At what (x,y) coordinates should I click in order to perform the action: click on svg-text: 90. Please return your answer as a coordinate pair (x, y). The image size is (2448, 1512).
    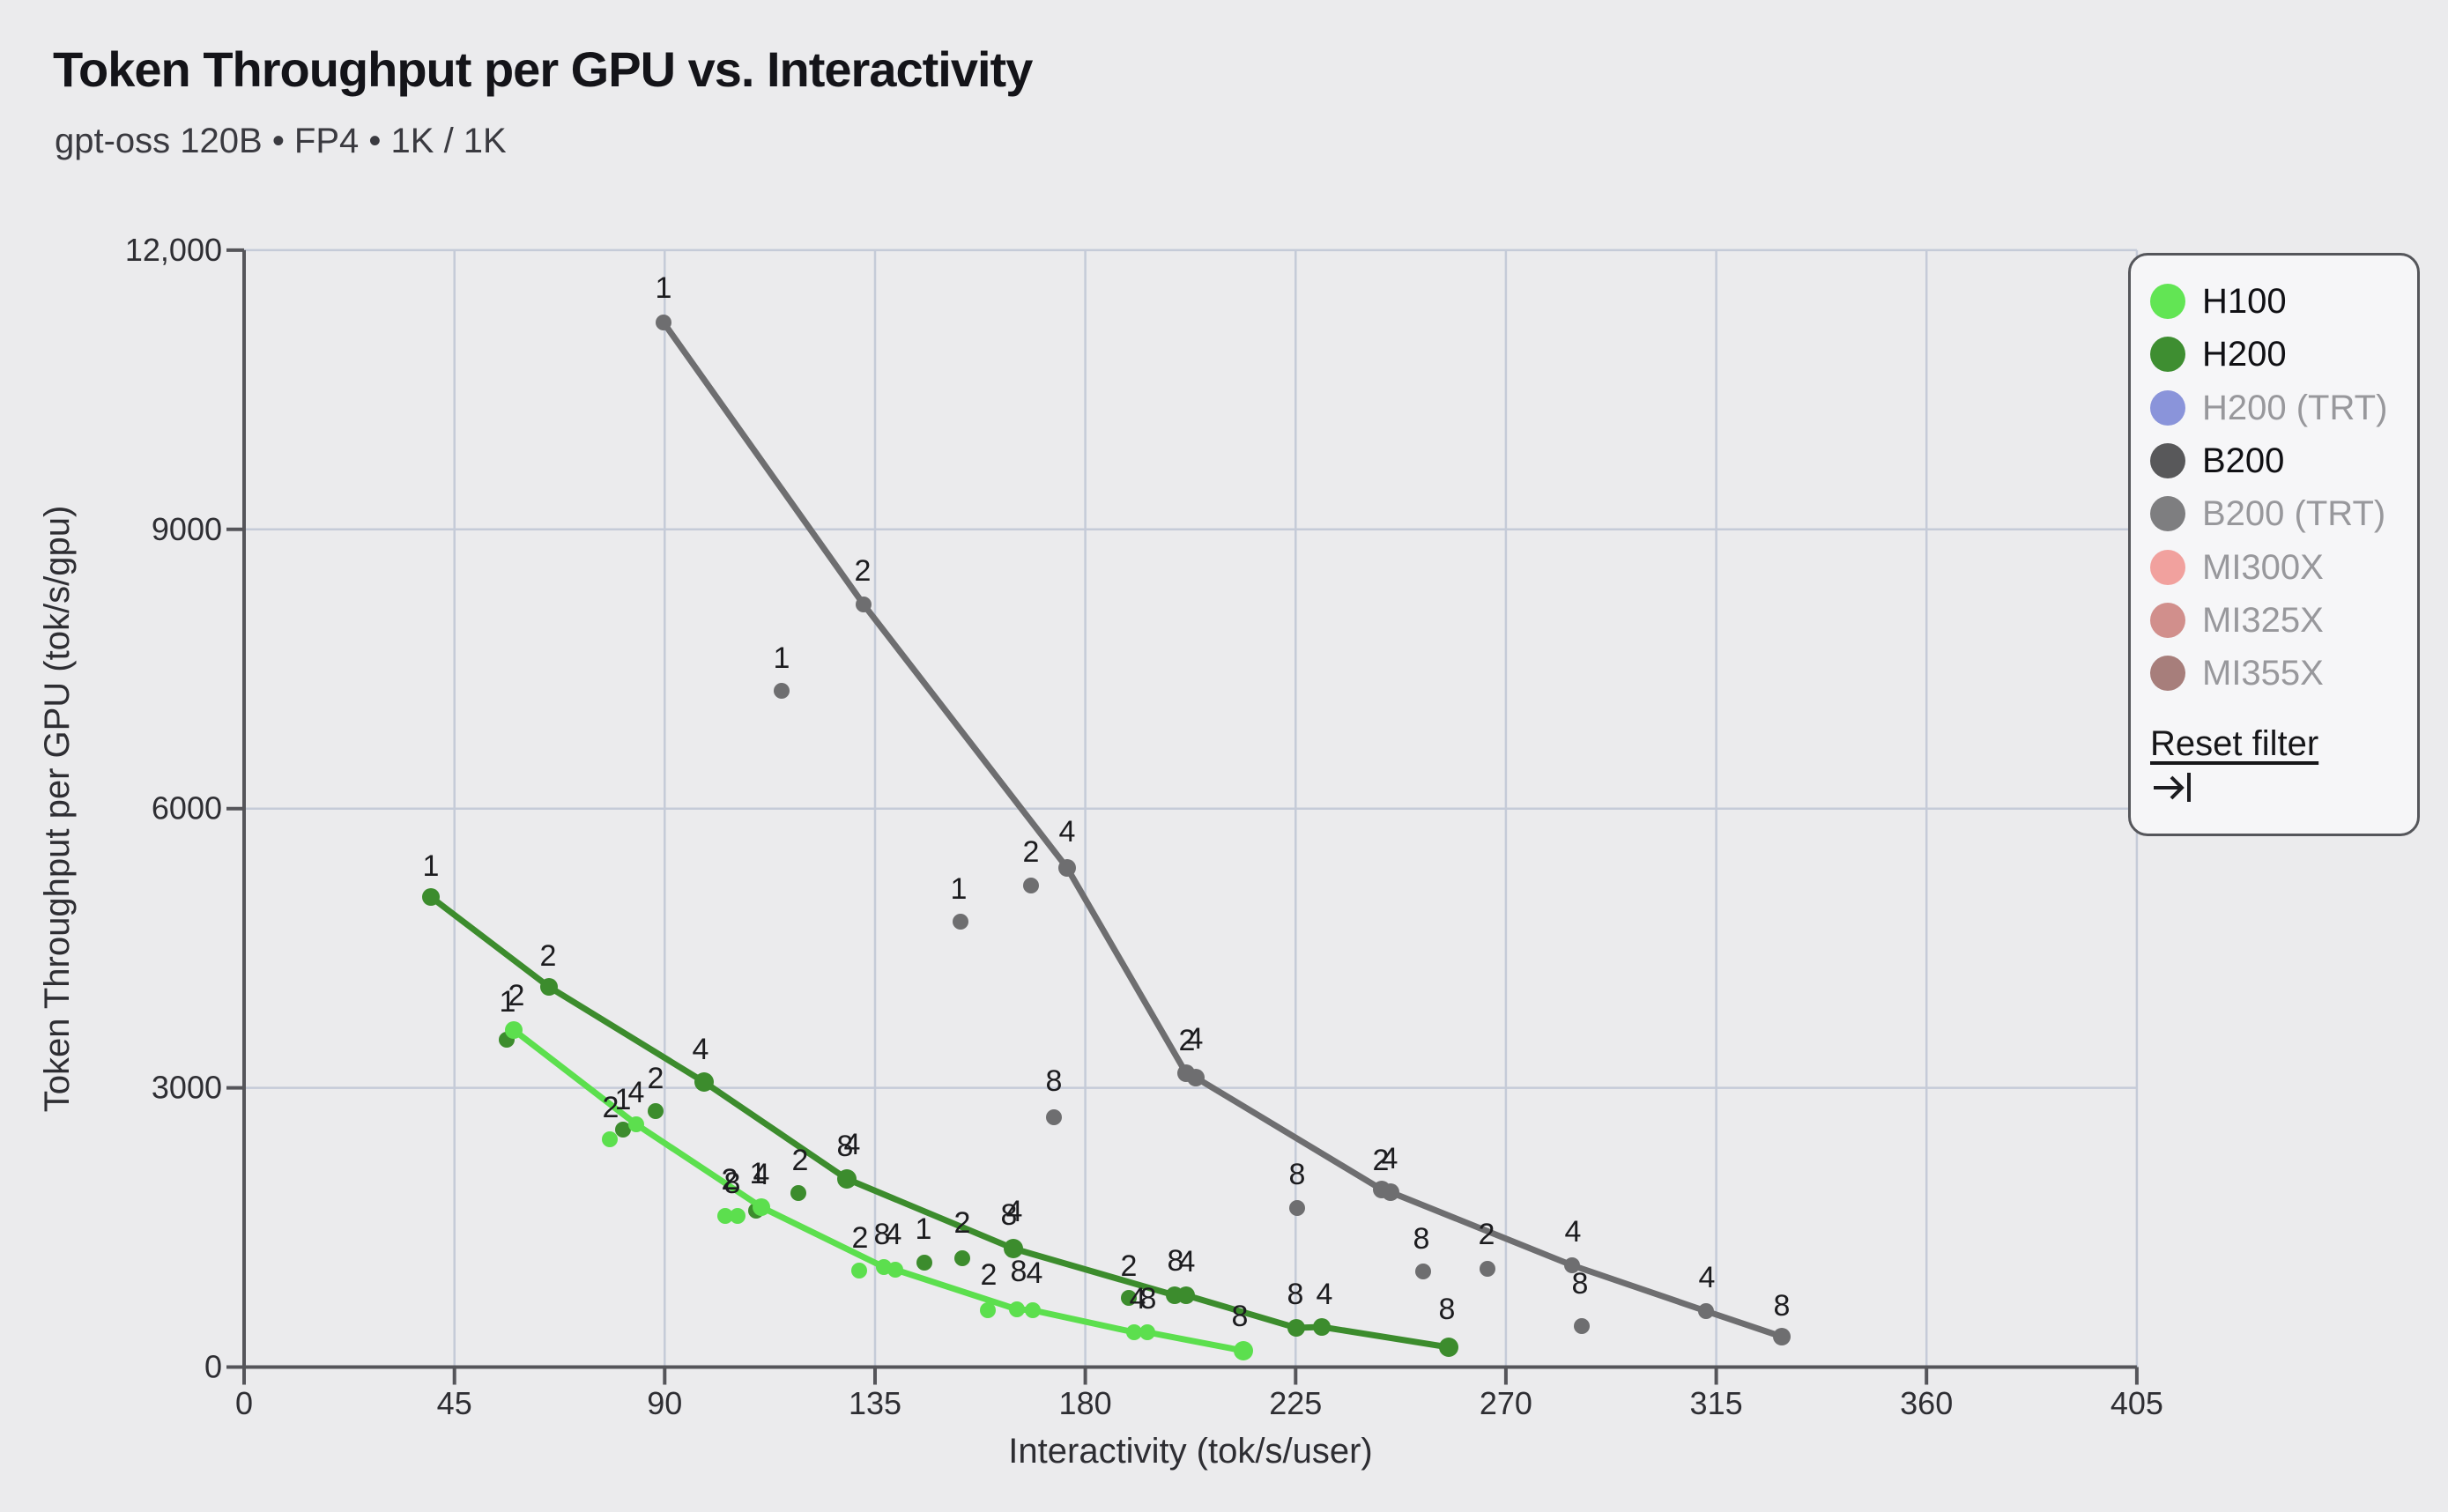
    Looking at the image, I should click on (664, 1403).